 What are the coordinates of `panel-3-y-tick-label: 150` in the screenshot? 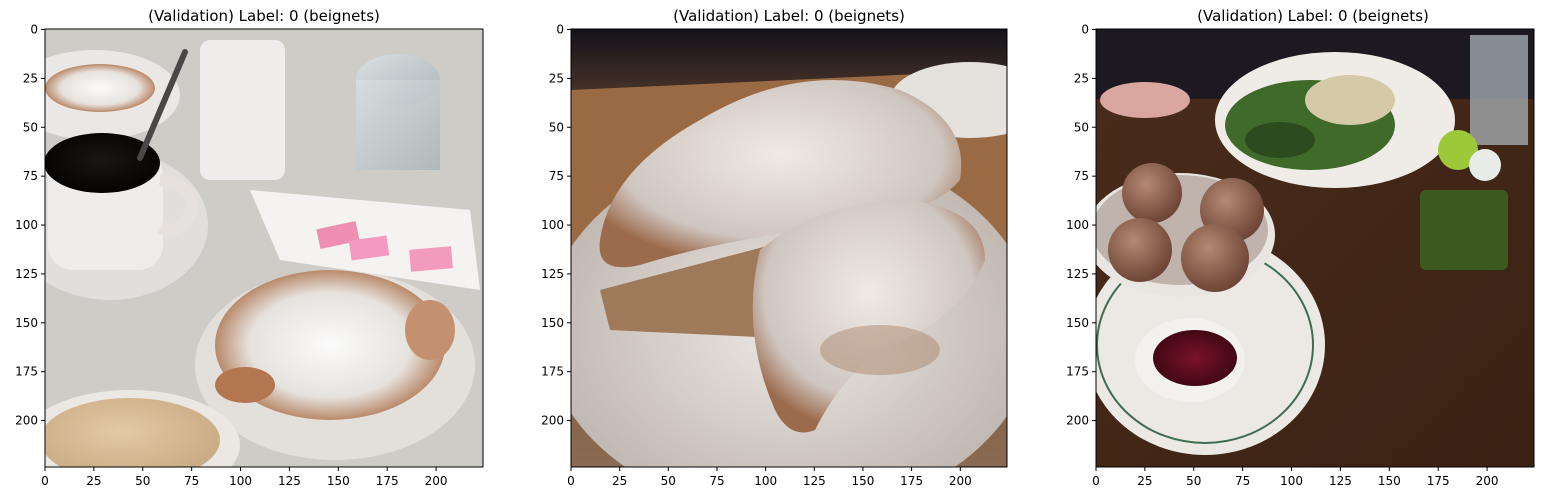 It's located at (1077, 323).